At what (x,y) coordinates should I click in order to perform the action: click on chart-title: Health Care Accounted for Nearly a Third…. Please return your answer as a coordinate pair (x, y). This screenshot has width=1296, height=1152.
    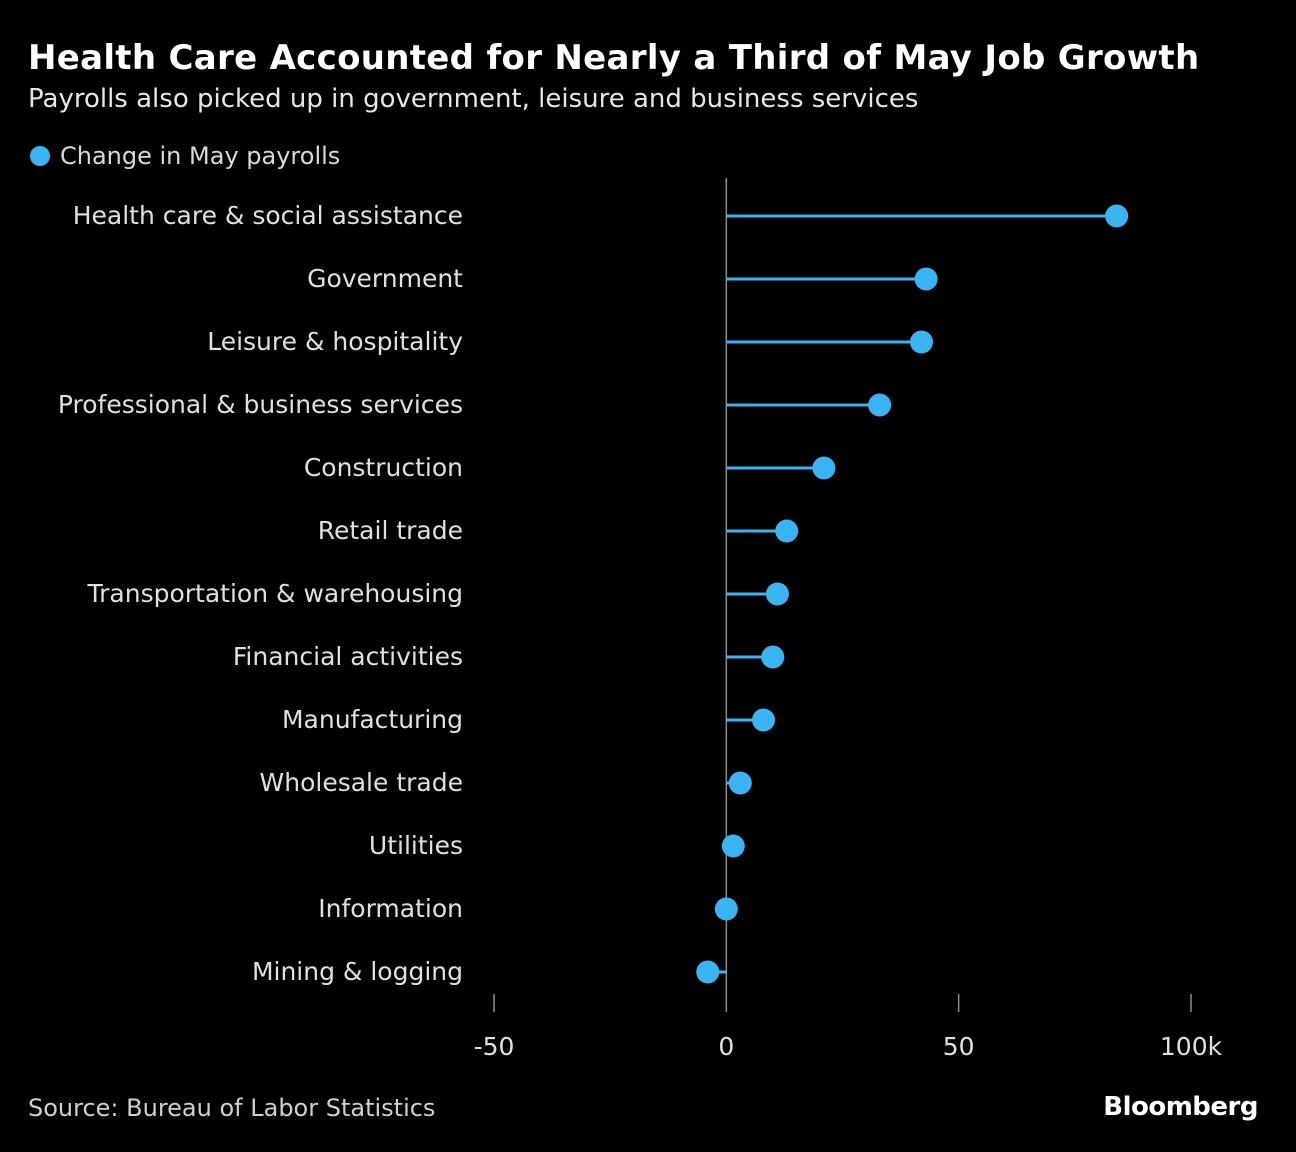
    Looking at the image, I should click on (614, 58).